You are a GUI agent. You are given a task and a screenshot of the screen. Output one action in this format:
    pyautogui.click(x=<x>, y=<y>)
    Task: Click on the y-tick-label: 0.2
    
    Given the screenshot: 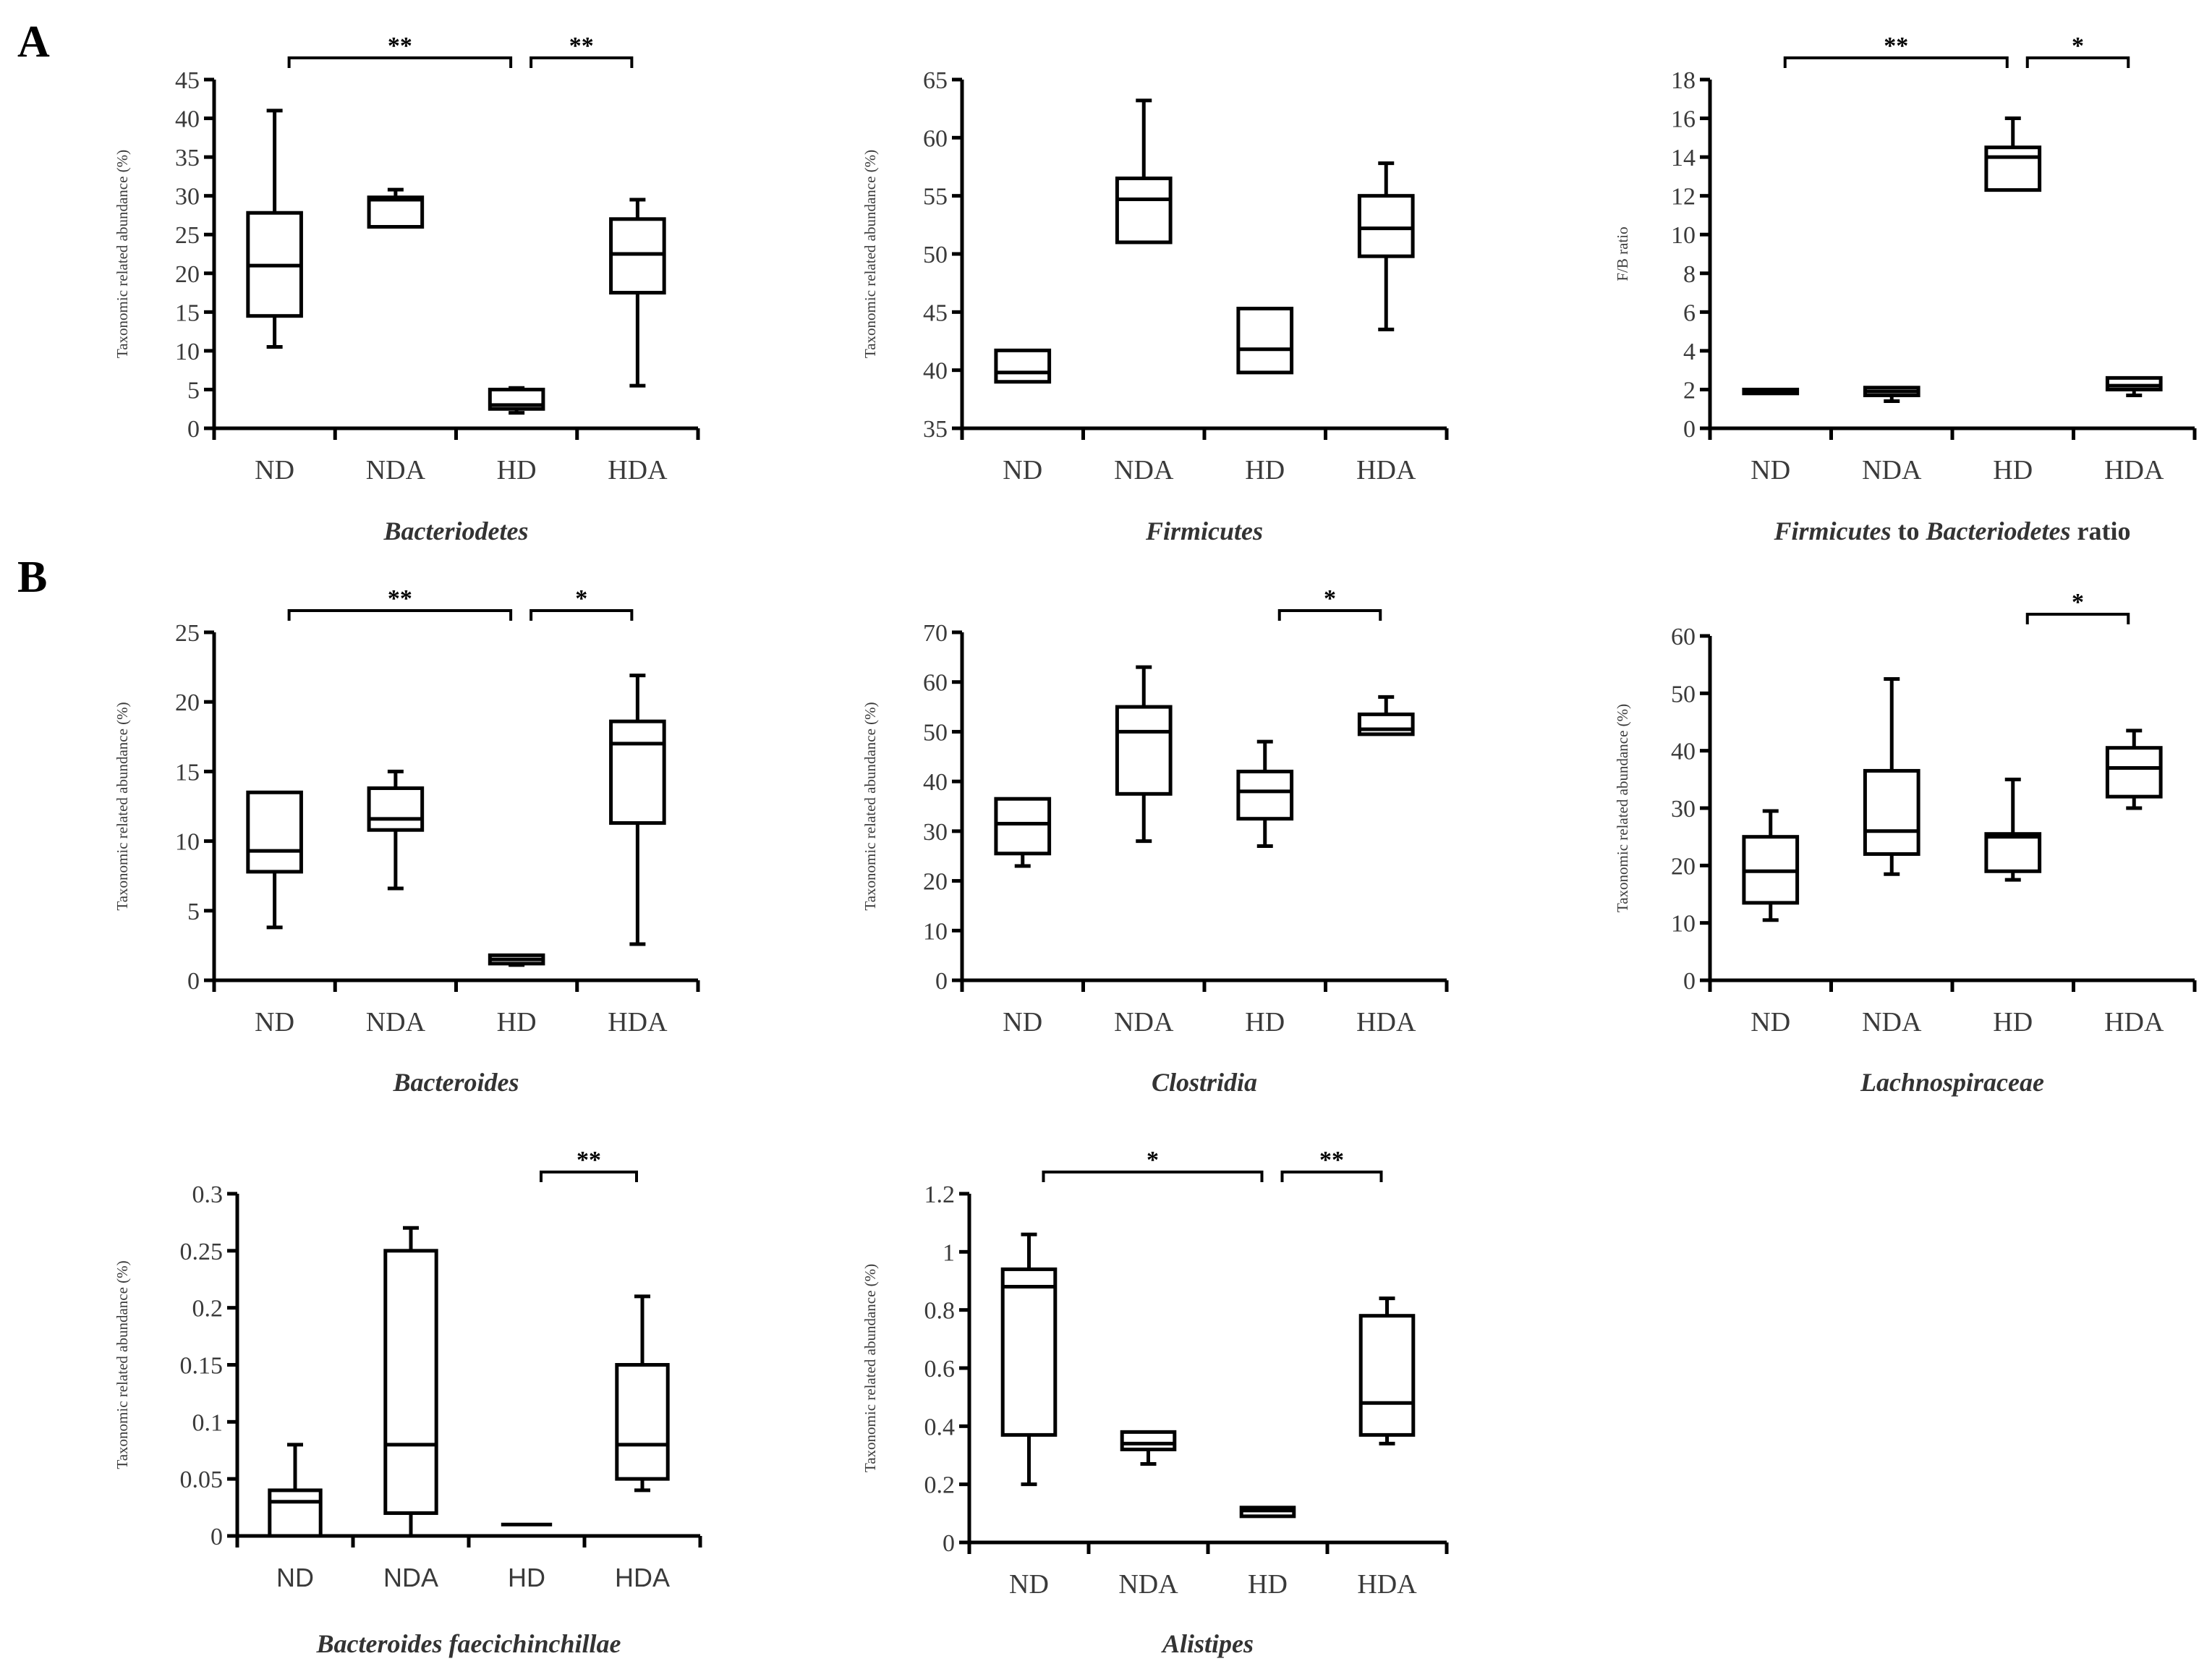 What is the action you would take?
    pyautogui.click(x=208, y=1309)
    